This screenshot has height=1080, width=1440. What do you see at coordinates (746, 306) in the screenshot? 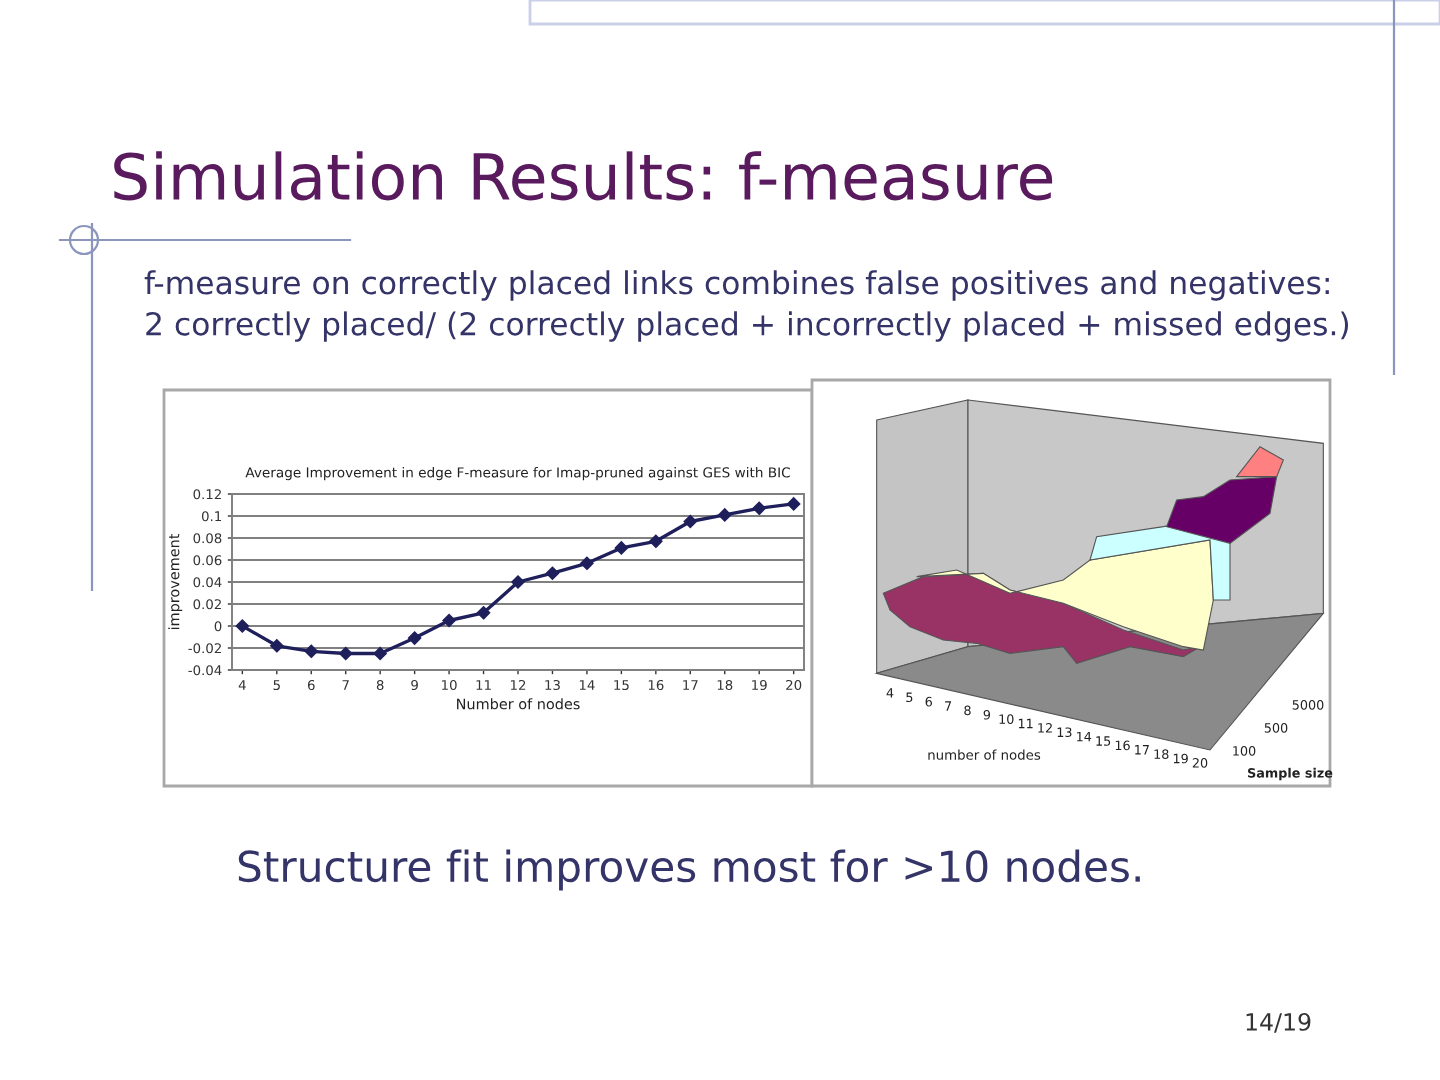
I see `text: f-measure on correctly placed links combines false positives and negatives: 2 correctly placed/ (2 correctly placed + incorrectly placed + missed edges.)` at bounding box center [746, 306].